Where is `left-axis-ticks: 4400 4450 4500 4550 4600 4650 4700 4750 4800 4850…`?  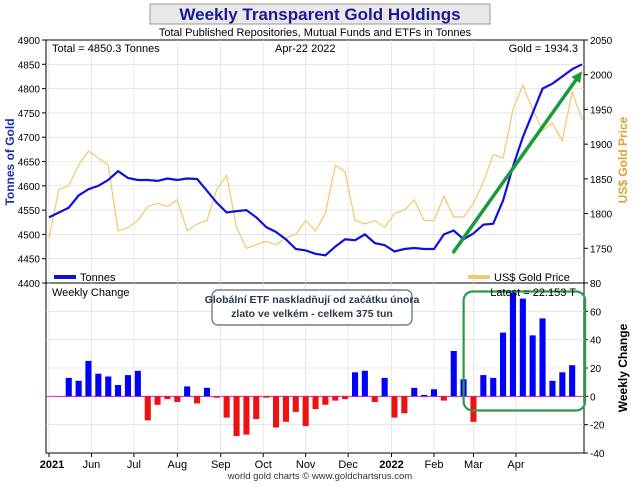 left-axis-ticks: 4400 4450 4500 4550 4600 4650 4700 4750 4800 4850… is located at coordinates (32, 163).